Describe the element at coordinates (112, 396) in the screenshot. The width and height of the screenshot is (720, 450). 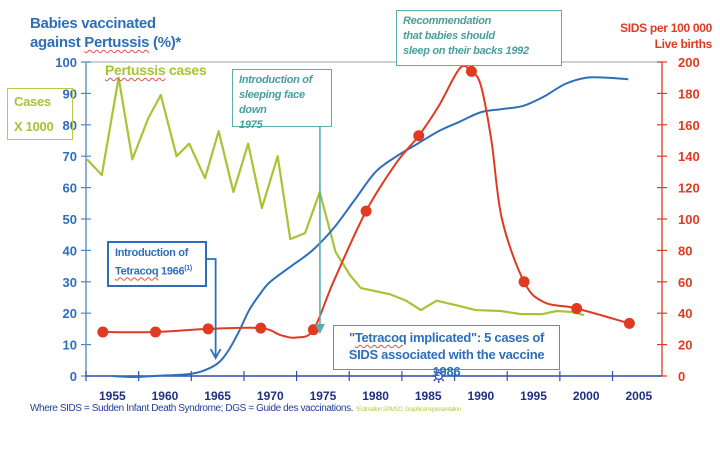
I see `x-axis-tick-label: 1955` at that location.